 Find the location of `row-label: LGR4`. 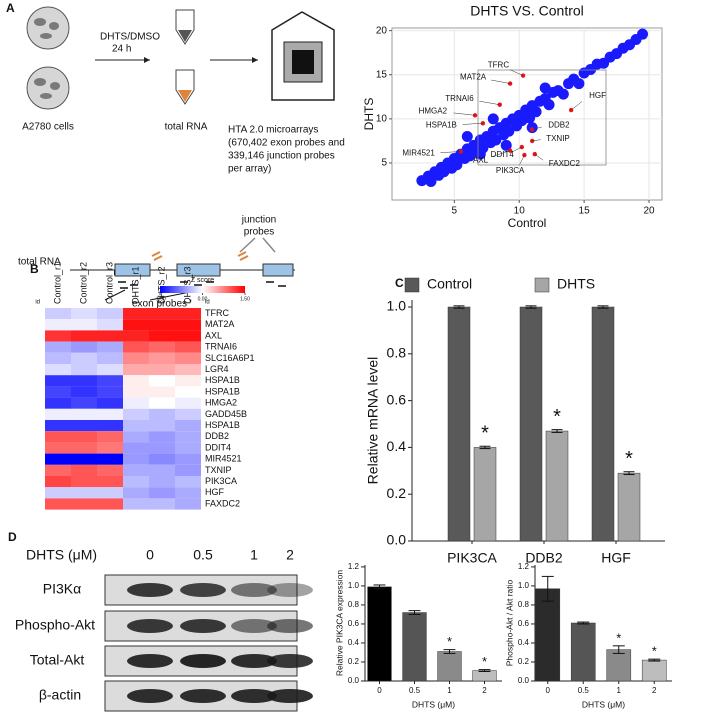

row-label: LGR4 is located at coordinates (217, 369).